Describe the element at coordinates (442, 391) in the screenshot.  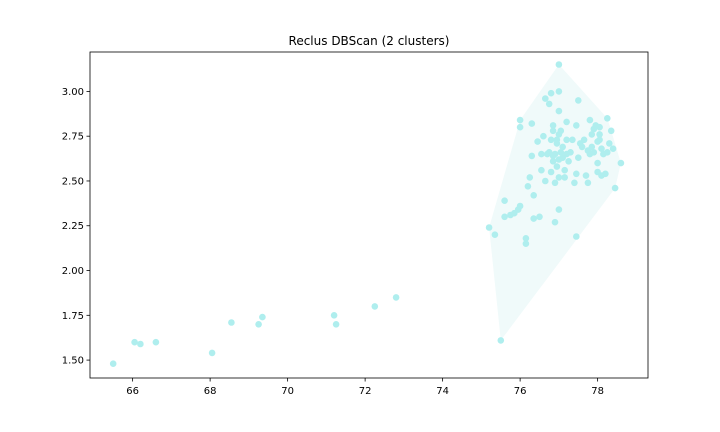
I see `x-tick-label: 74` at that location.